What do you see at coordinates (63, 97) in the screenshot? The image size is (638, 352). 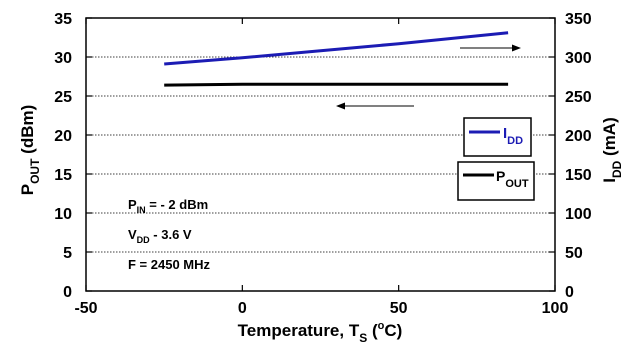 I see `y-left-tick-label: 25` at bounding box center [63, 97].